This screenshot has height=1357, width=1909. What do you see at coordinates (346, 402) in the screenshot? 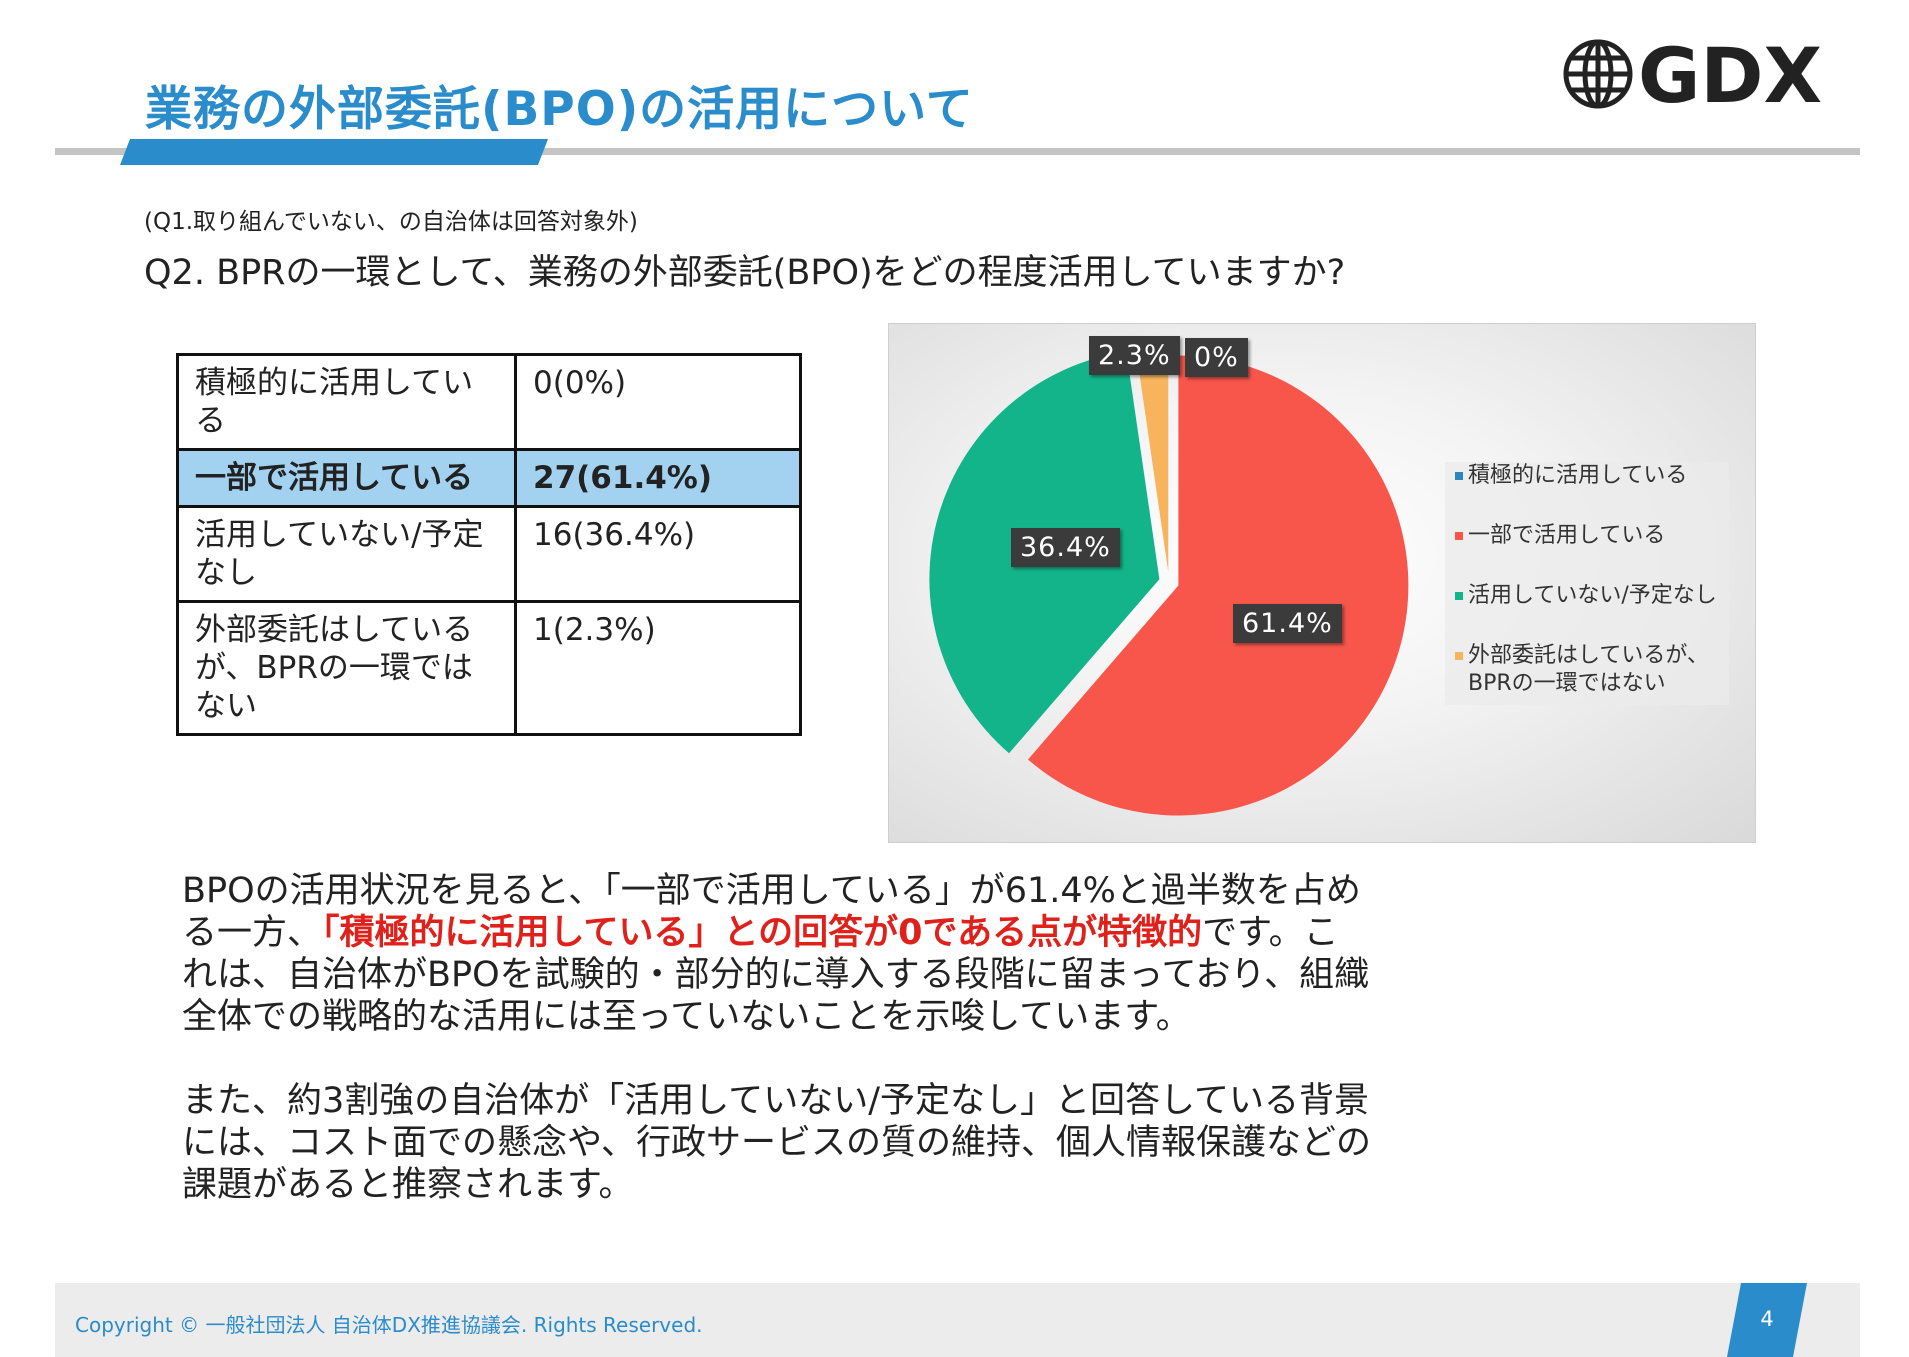
I see `row-label: 積極的に活用している` at bounding box center [346, 402].